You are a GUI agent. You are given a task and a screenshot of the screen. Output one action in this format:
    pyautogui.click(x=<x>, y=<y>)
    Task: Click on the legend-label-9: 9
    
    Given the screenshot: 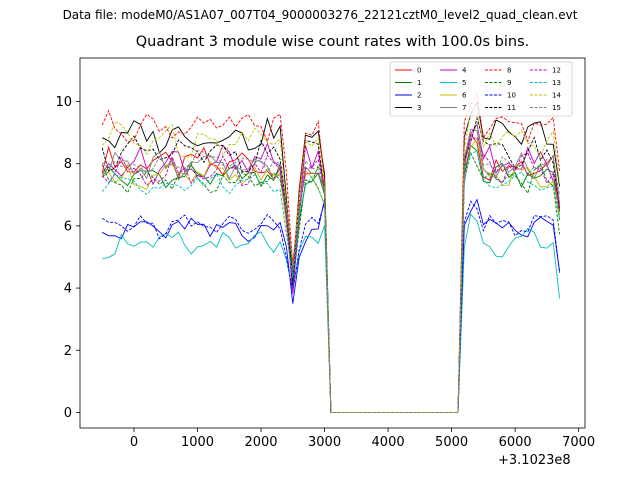 What is the action you would take?
    pyautogui.click(x=509, y=83)
    